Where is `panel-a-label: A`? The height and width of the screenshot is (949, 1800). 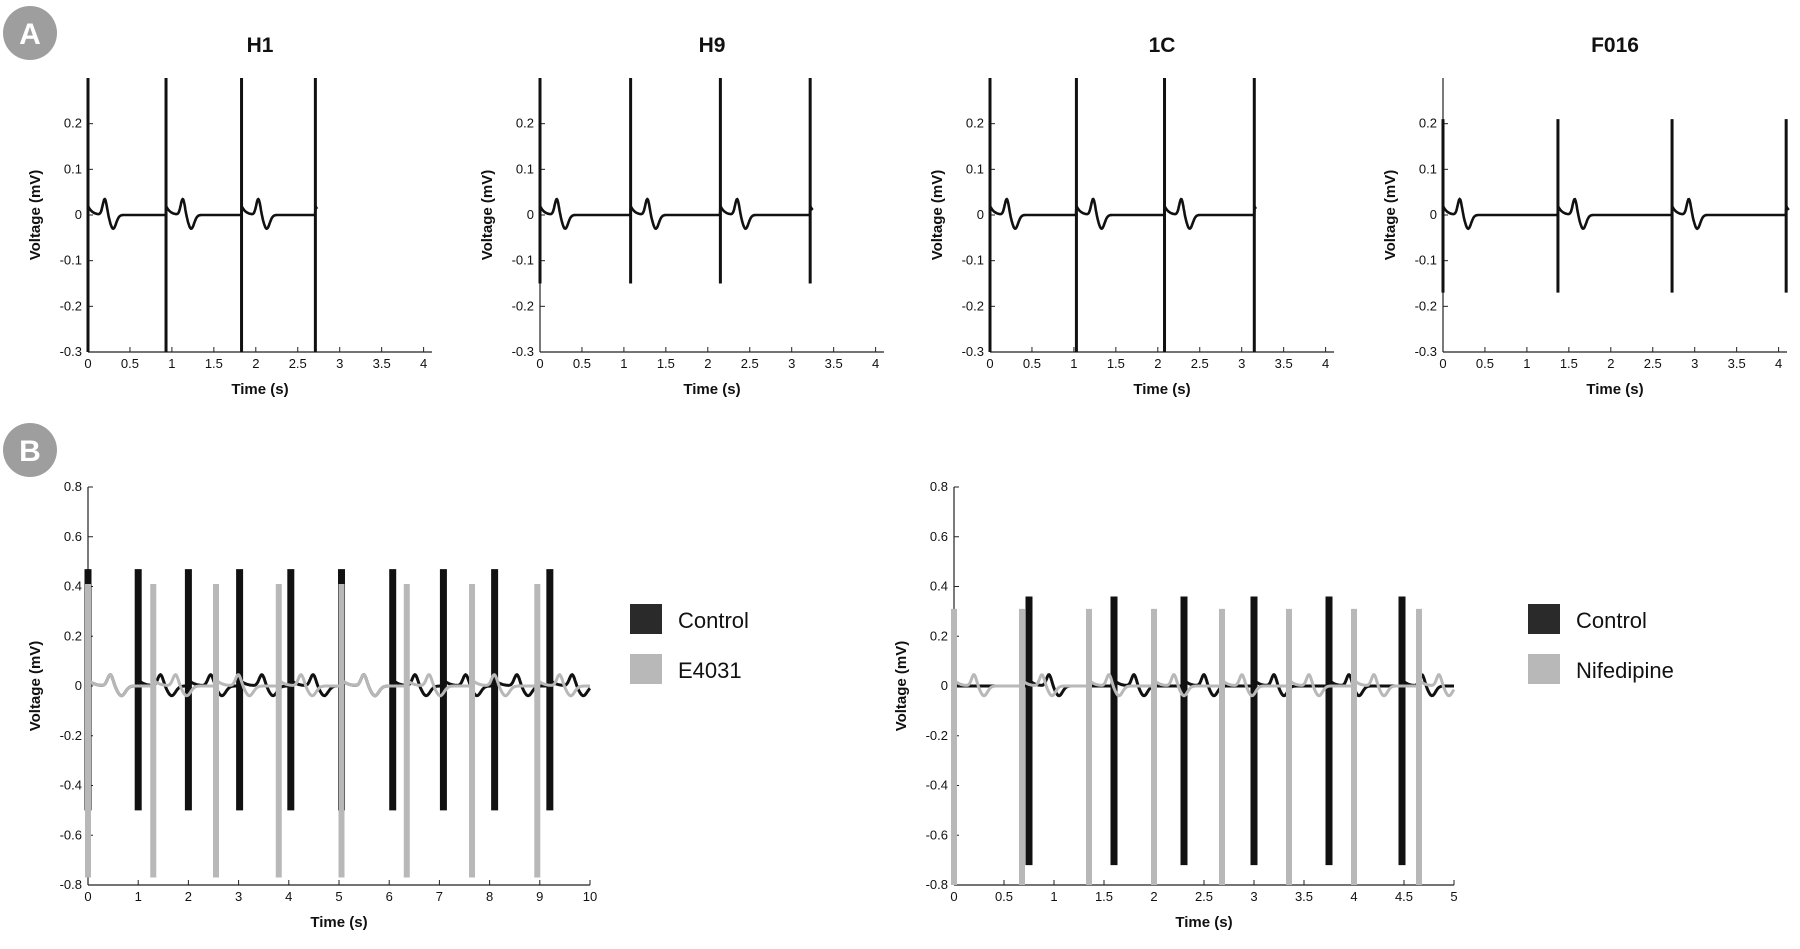 panel-a-label: A is located at coordinates (30, 34).